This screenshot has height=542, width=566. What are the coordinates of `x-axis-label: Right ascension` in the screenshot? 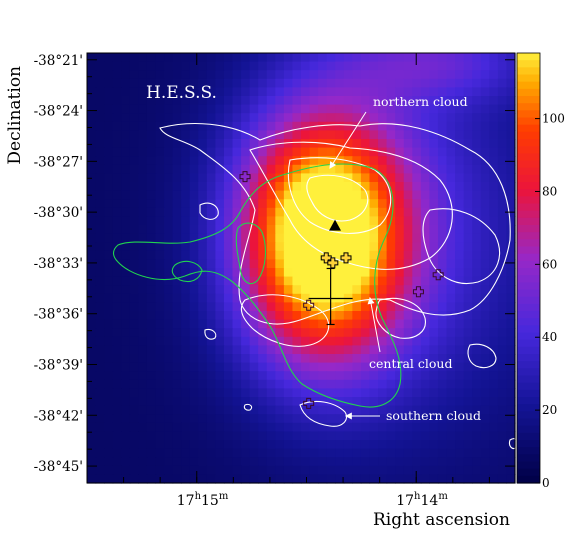 It's located at (441, 520).